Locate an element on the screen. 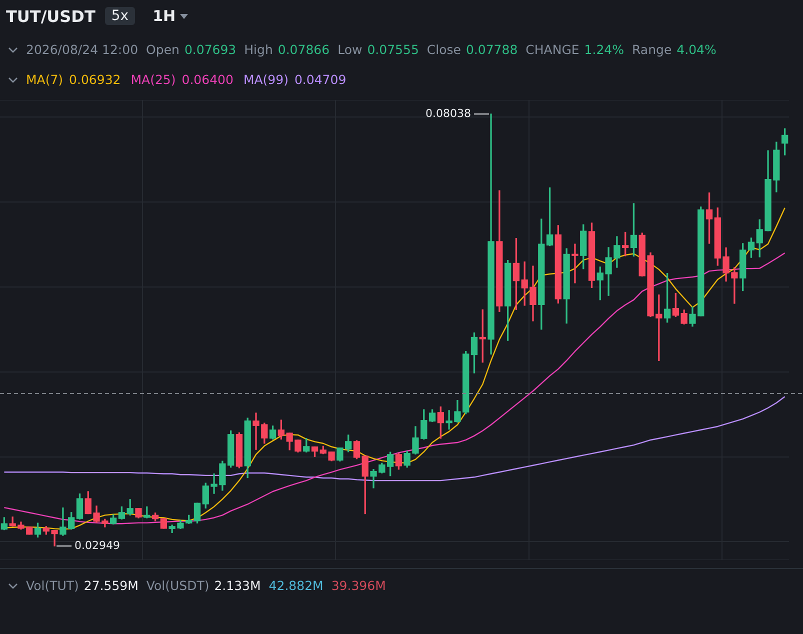  text: Vol(TUT) is located at coordinates (52, 585).